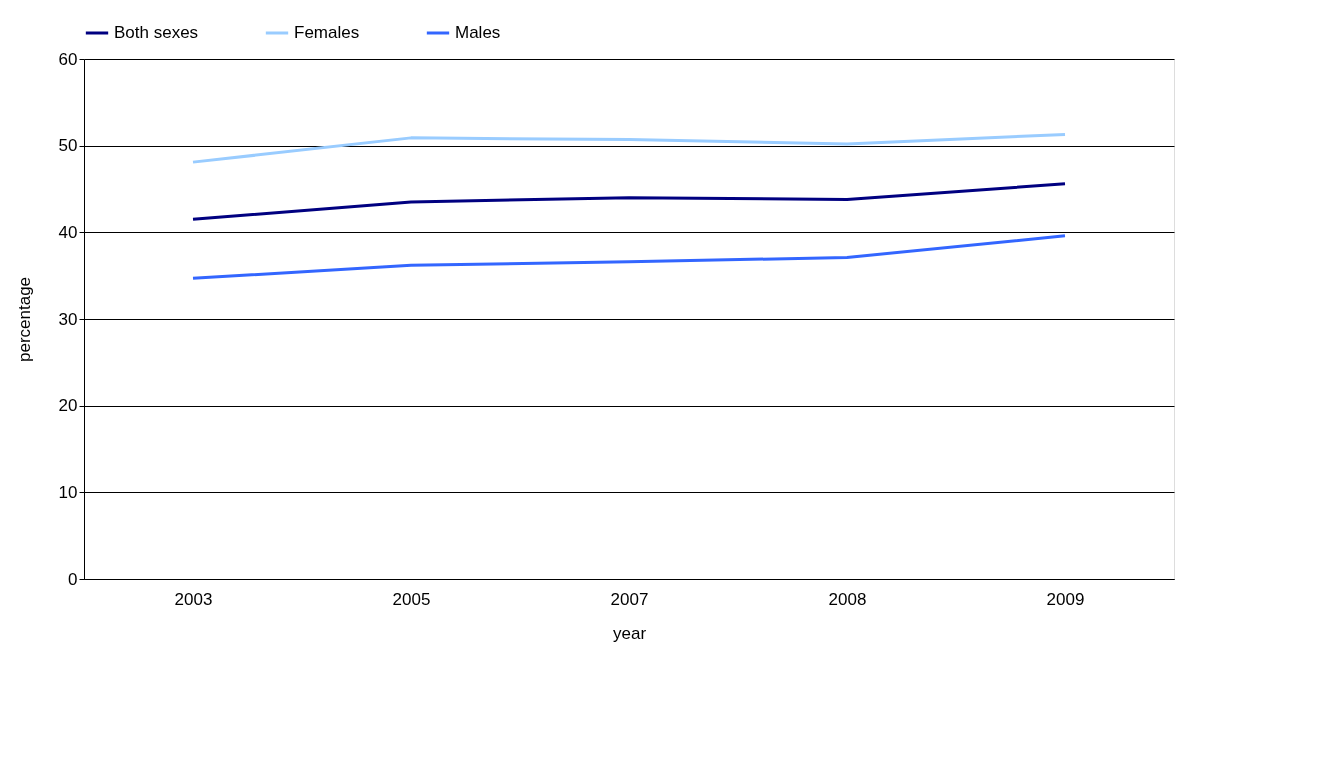 The image size is (1332, 757). Describe the element at coordinates (68, 146) in the screenshot. I see `y-tick-label: 50` at that location.